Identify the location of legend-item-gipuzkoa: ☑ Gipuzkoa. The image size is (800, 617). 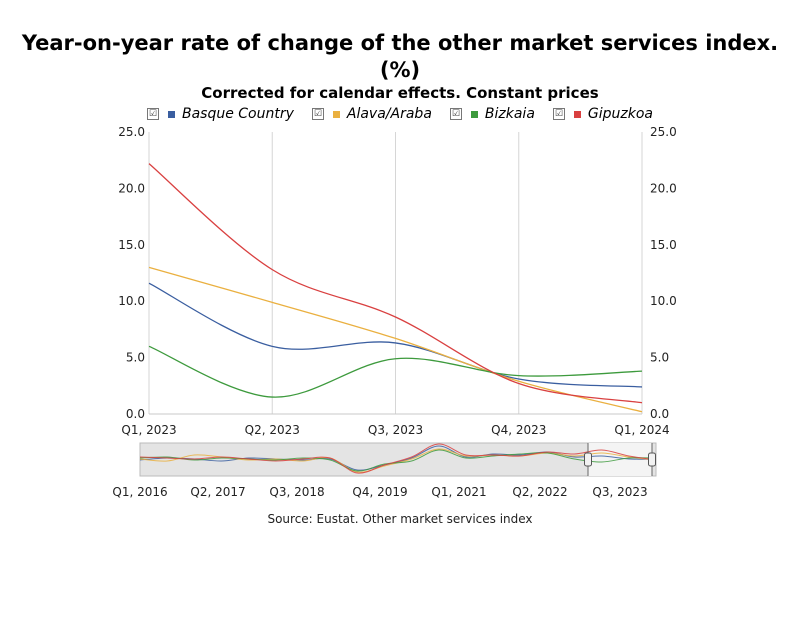
(603, 114).